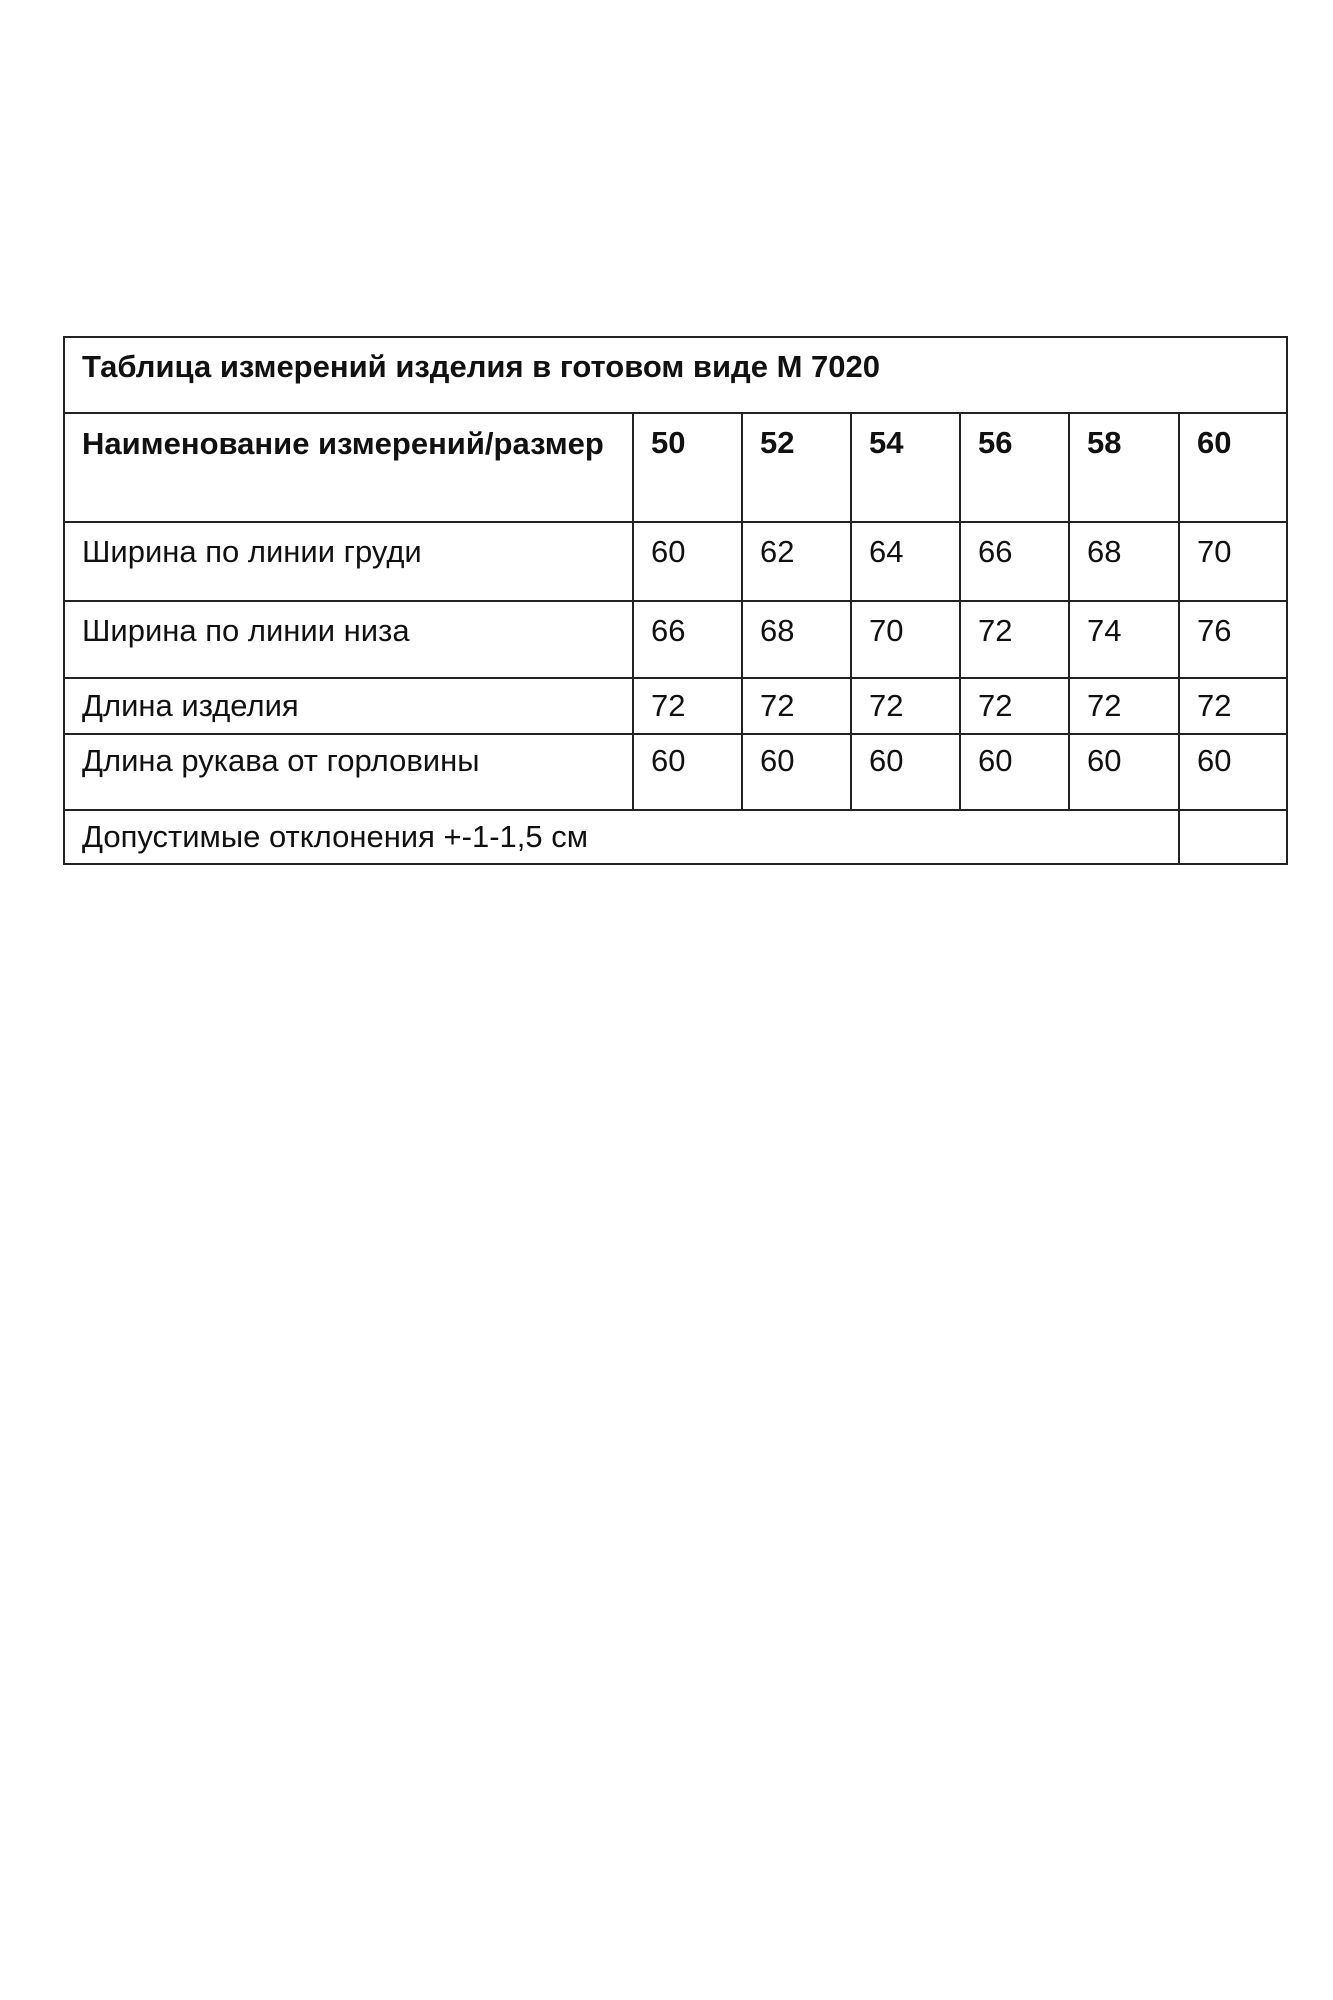 The image size is (1333, 2000). Describe the element at coordinates (1124, 639) in the screenshot. I see `cell: 74` at that location.